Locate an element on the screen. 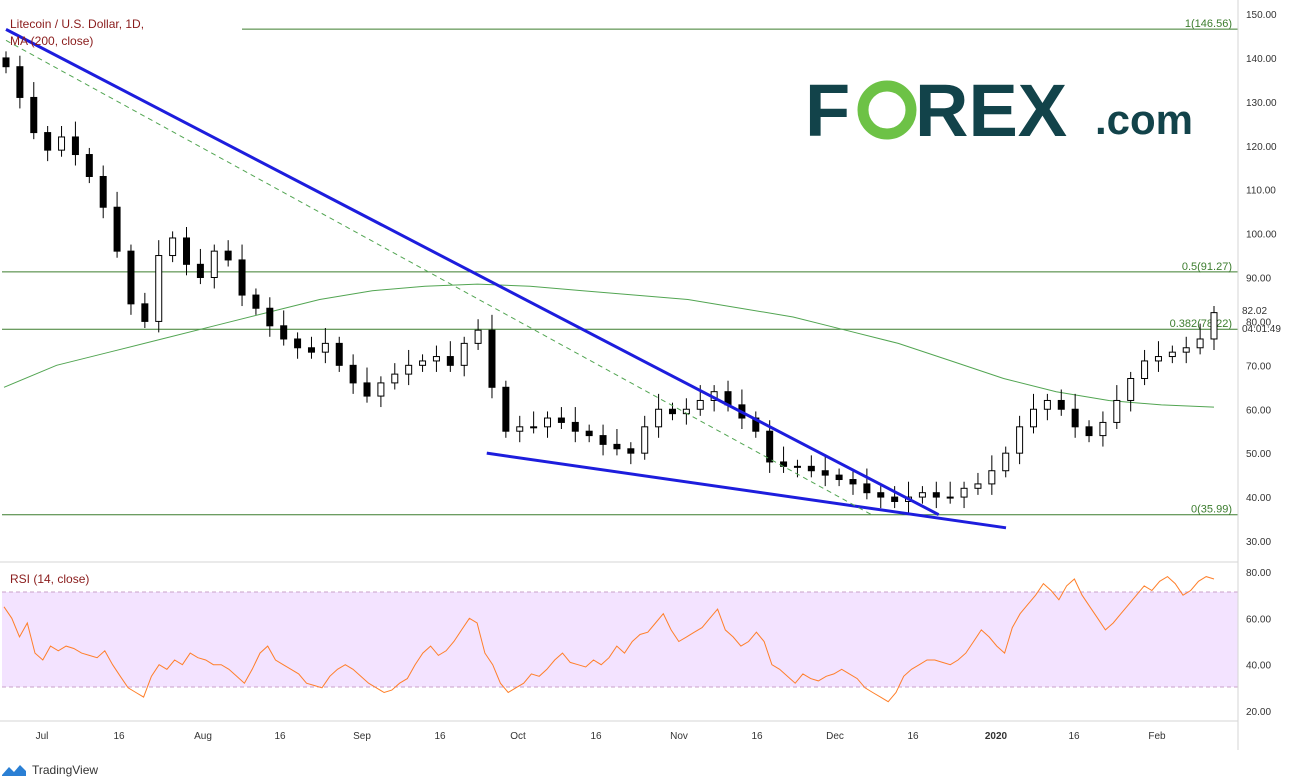  price-tick-label: 110.00 is located at coordinates (1261, 191).